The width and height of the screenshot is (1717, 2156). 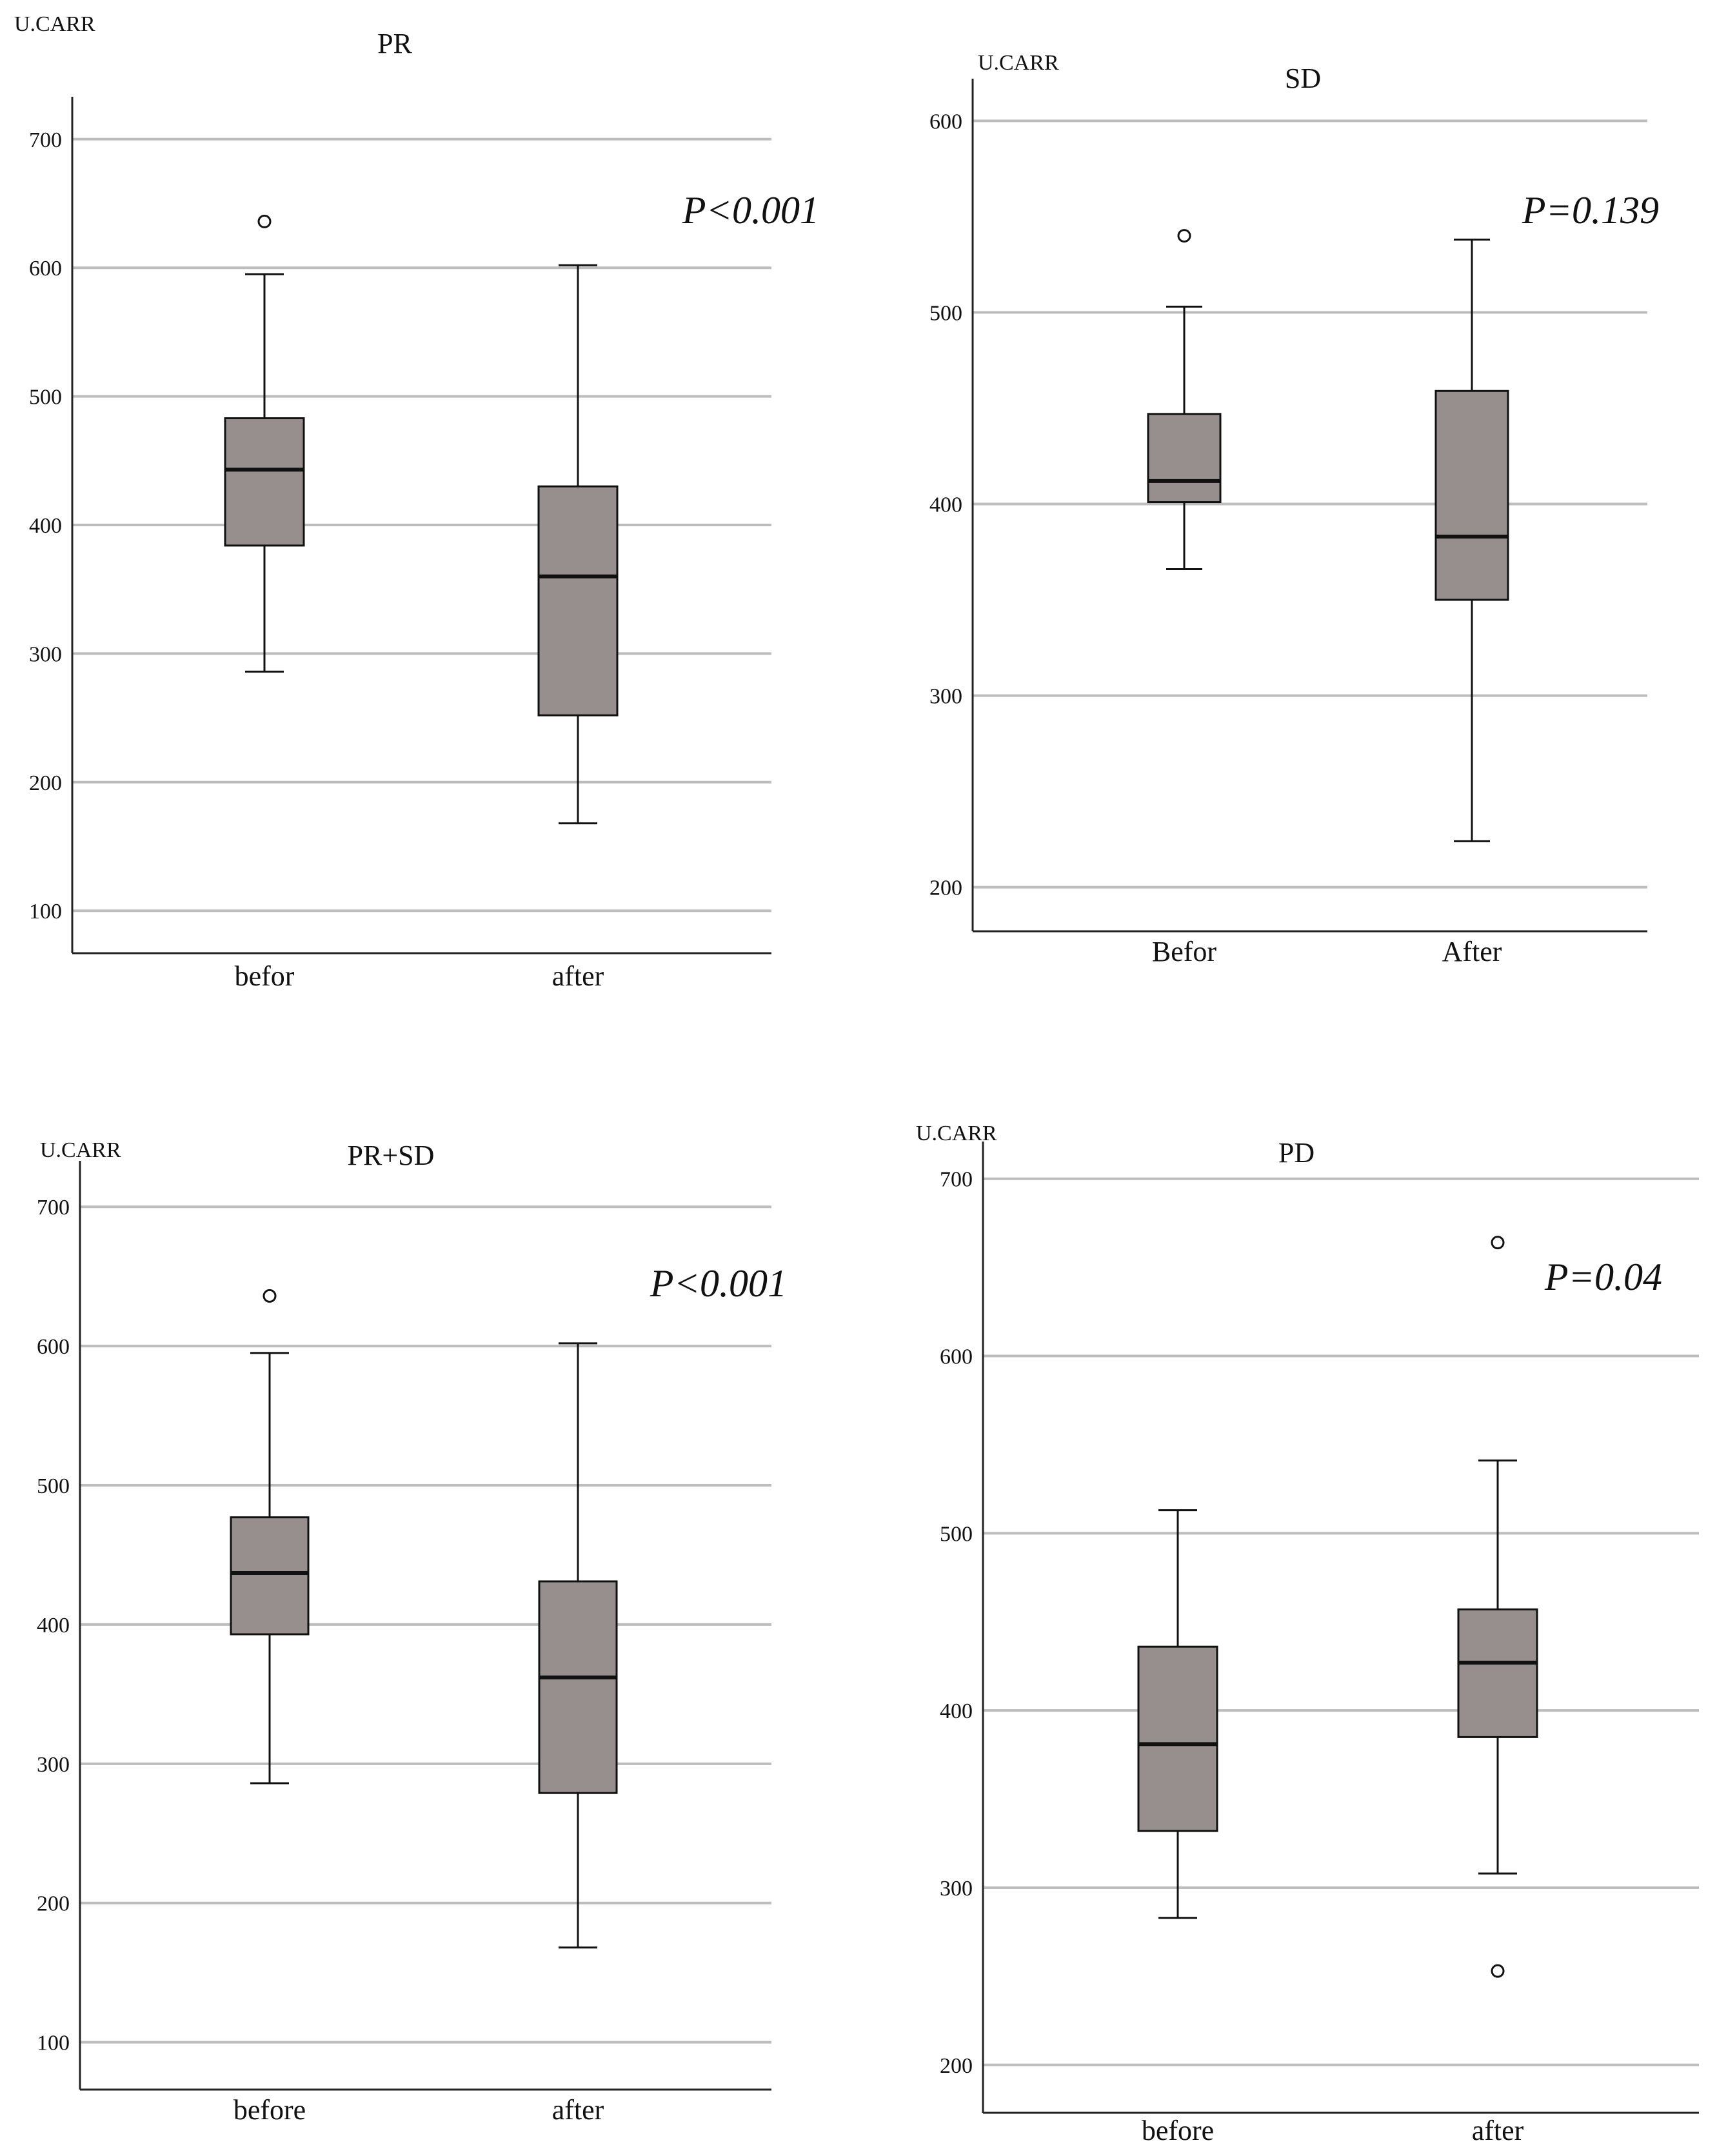 What do you see at coordinates (1498, 2130) in the screenshot?
I see `pd-category-label: after` at bounding box center [1498, 2130].